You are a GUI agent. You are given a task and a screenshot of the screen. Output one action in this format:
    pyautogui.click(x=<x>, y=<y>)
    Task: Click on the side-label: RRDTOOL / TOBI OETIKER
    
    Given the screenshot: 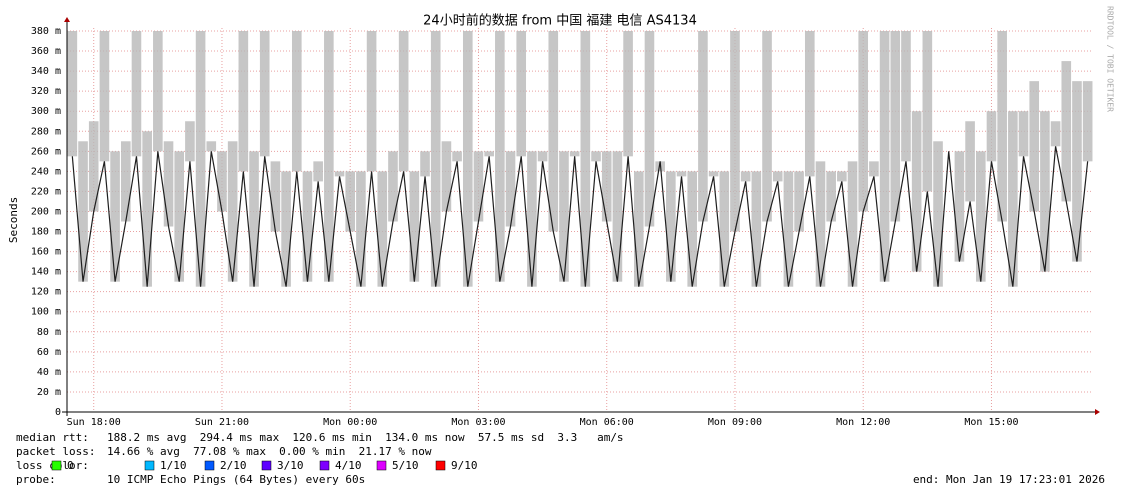 What is the action you would take?
    pyautogui.click(x=1110, y=59)
    